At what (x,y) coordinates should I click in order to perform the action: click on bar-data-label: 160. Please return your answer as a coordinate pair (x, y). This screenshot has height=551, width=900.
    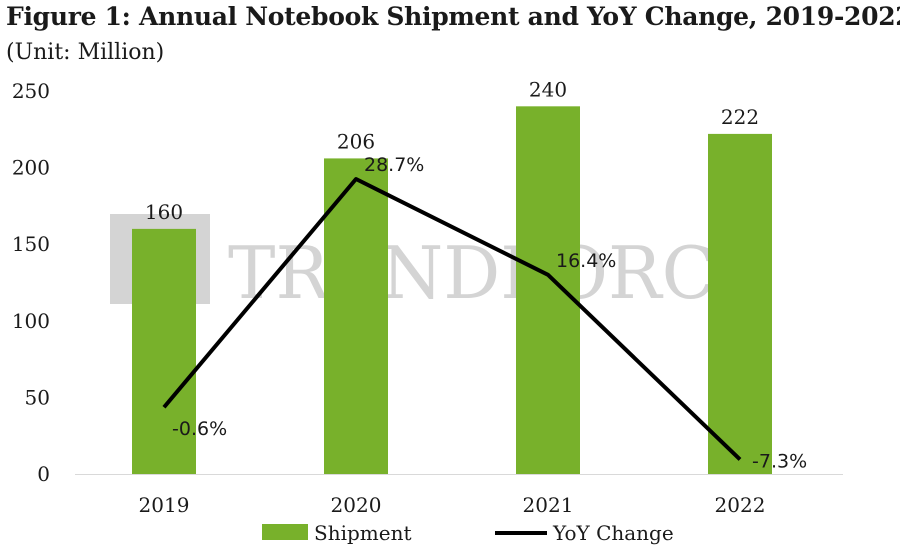
    Looking at the image, I should click on (164, 212).